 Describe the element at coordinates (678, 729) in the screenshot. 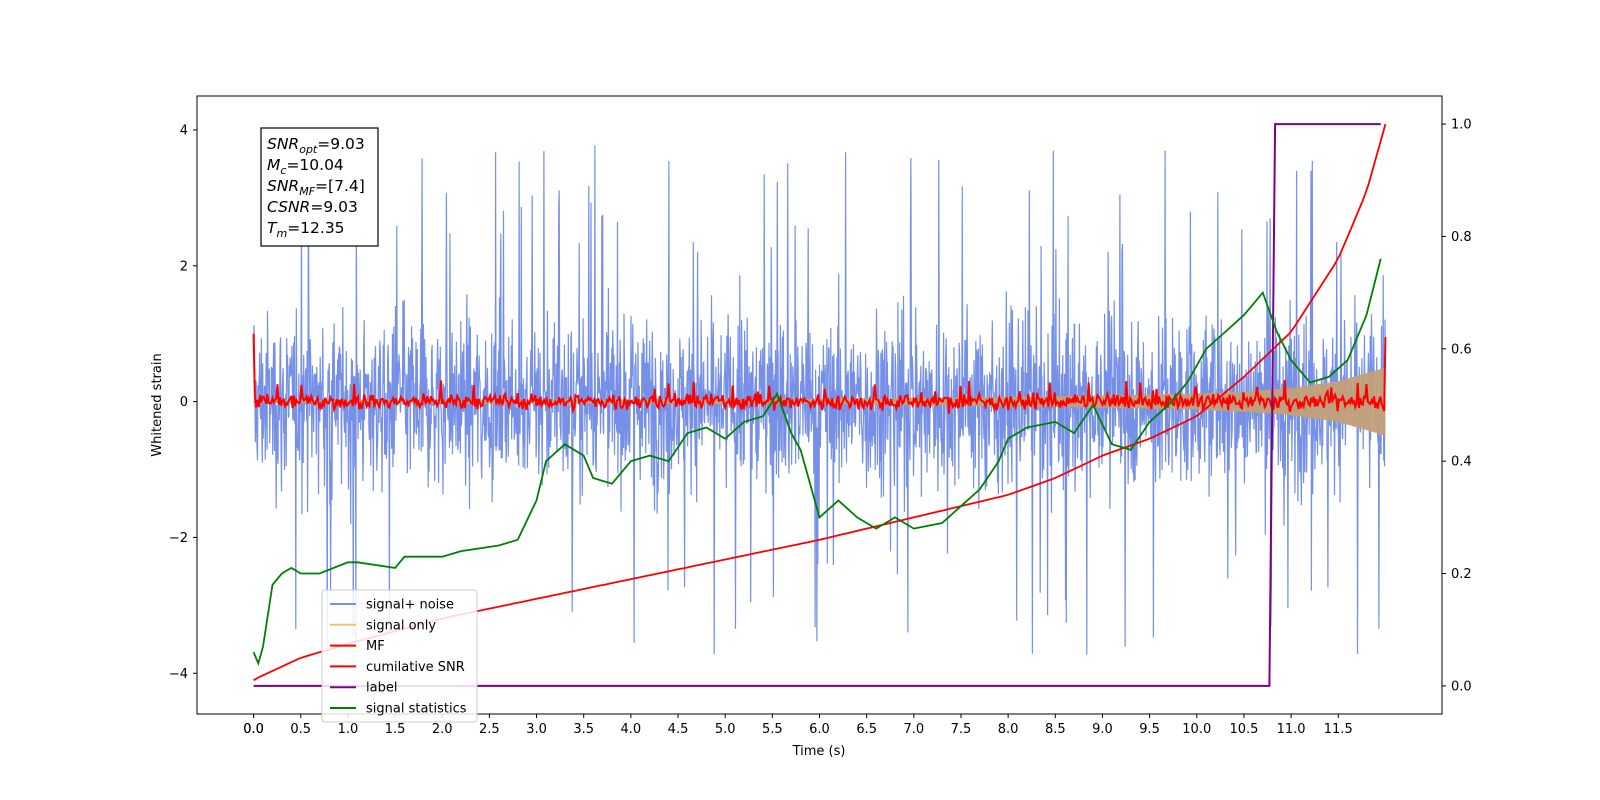

I see `x-tick-label: 4.5` at that location.